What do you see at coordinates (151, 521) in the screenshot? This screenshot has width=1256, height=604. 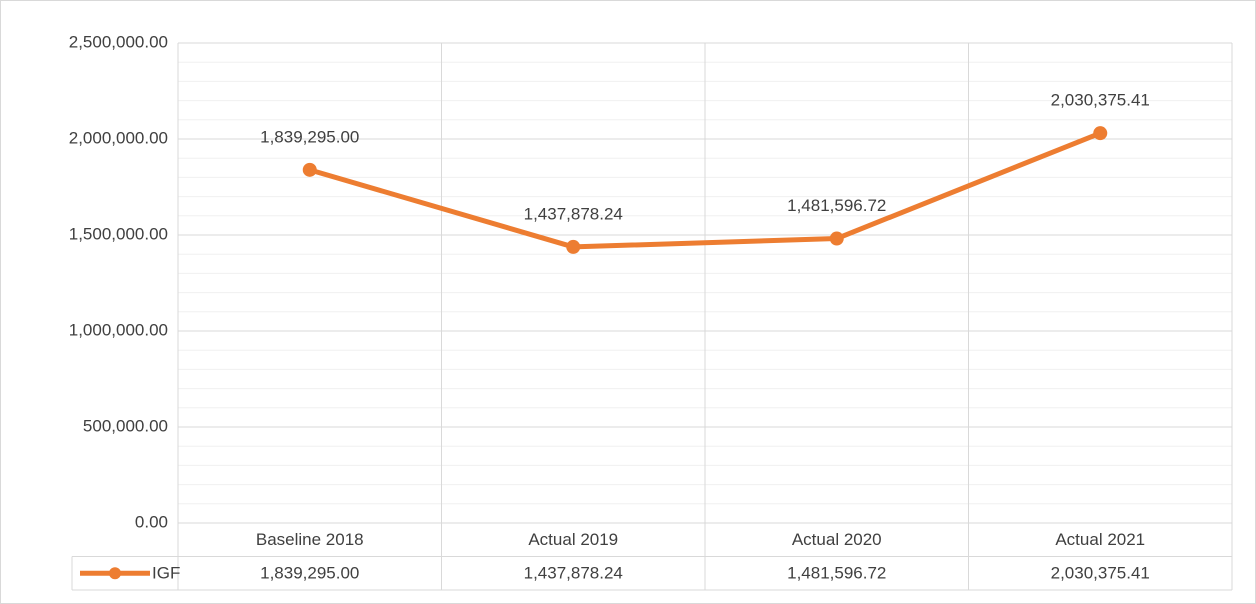 I see `y-tick-label: 0.00` at bounding box center [151, 521].